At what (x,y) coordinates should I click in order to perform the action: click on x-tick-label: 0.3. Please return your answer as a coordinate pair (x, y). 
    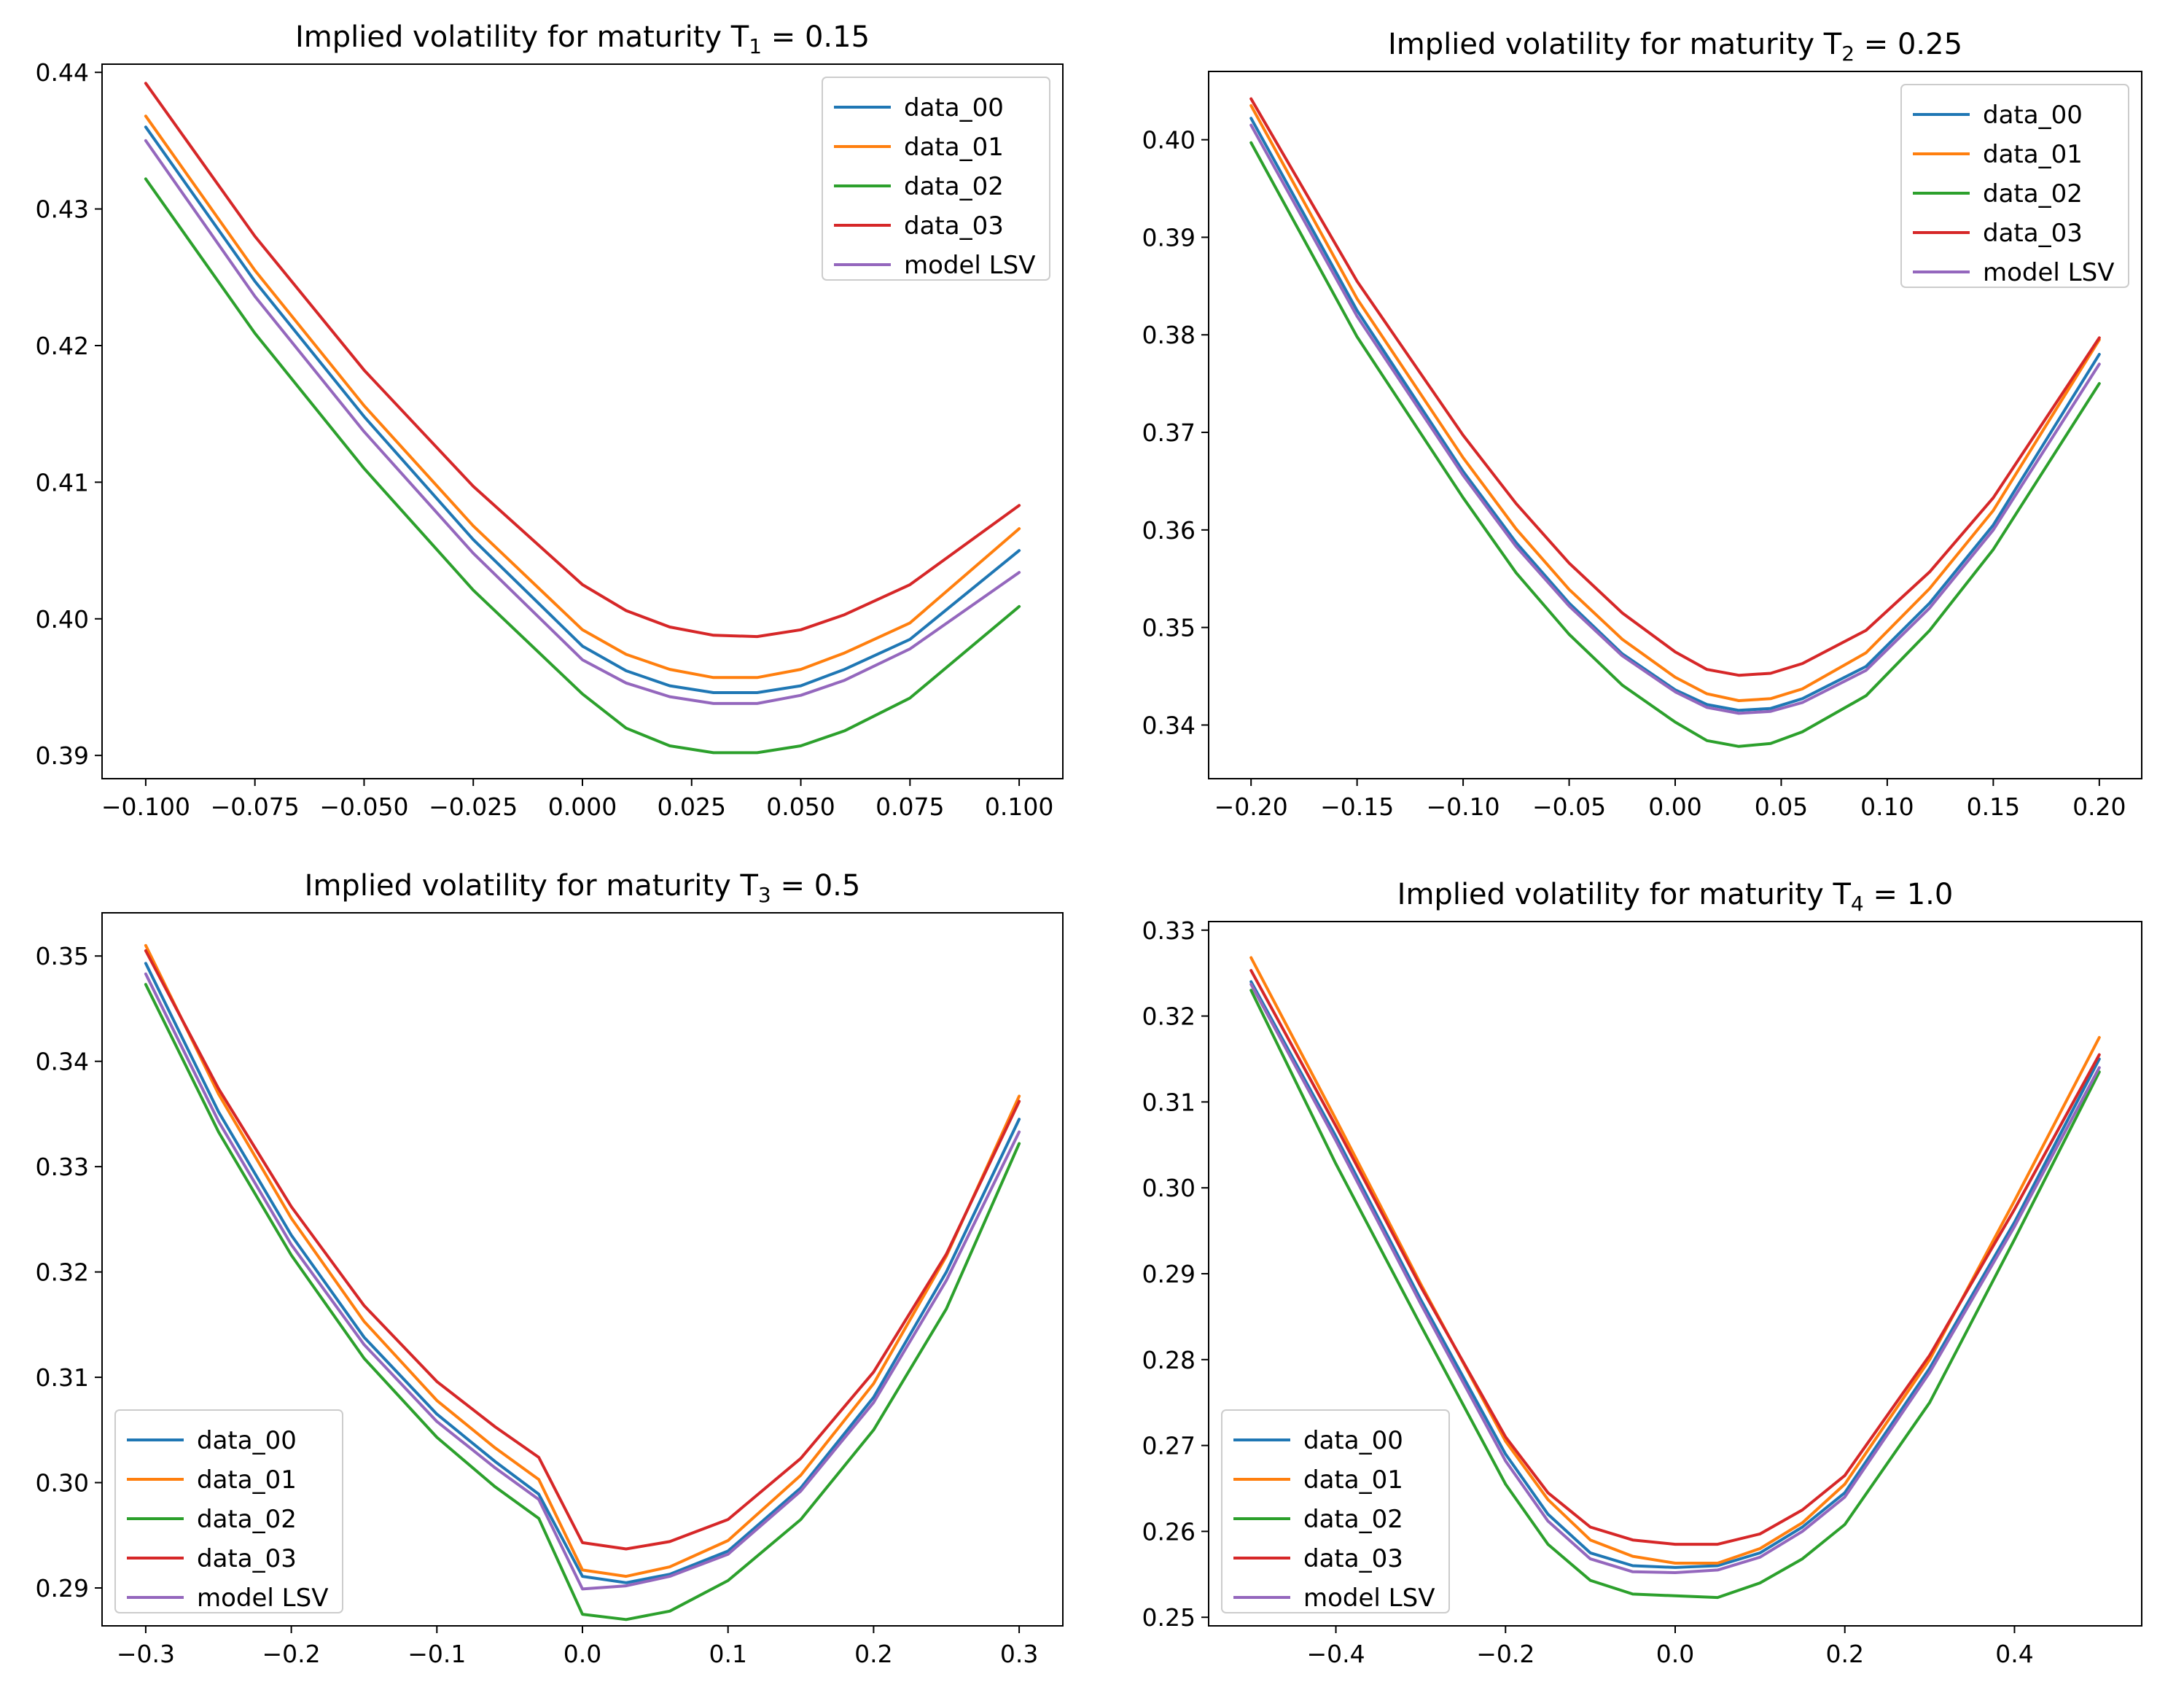
    Looking at the image, I should click on (1019, 1654).